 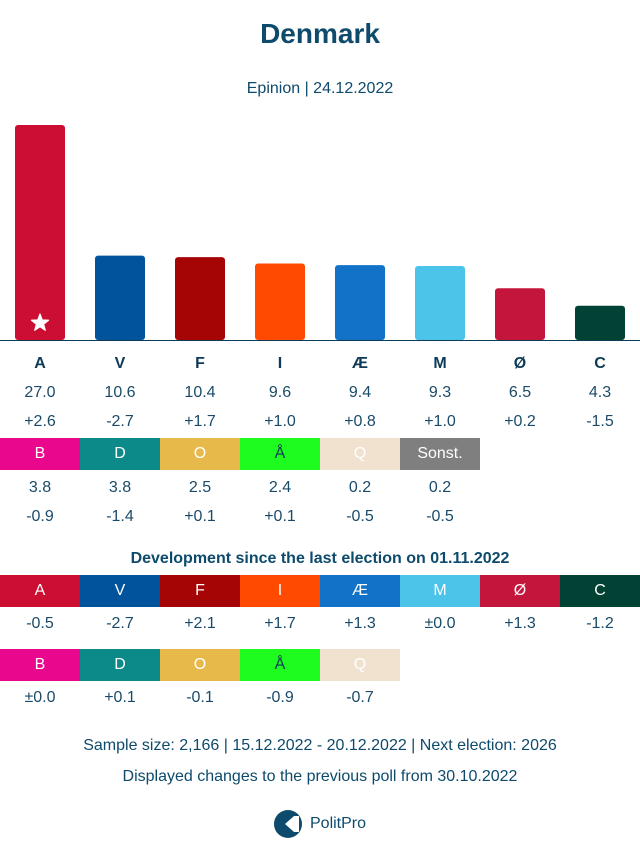 I want to click on party-value: 10.4, so click(x=200, y=392).